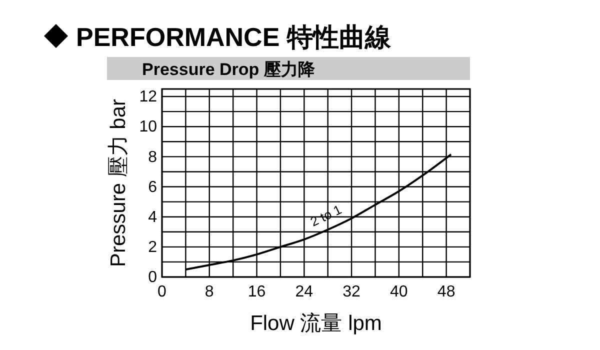 Image resolution: width=600 pixels, height=350 pixels. What do you see at coordinates (153, 277) in the screenshot?
I see `y-tick-label: 0` at bounding box center [153, 277].